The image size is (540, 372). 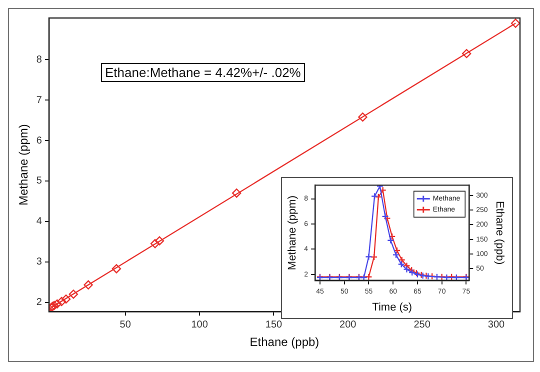 I want to click on x-tick-label: 50, so click(x=126, y=324).